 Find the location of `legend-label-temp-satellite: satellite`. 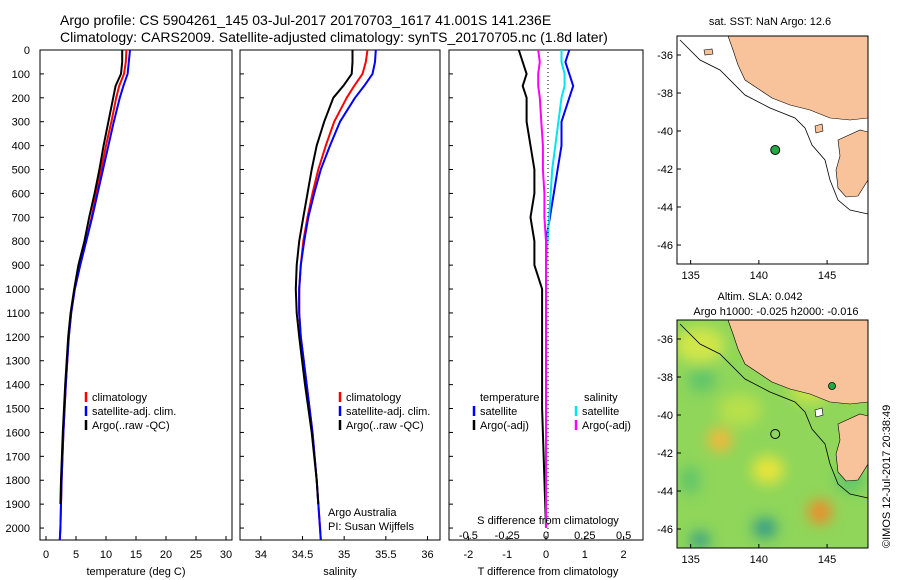

legend-label-temp-satellite: satellite is located at coordinates (498, 412).